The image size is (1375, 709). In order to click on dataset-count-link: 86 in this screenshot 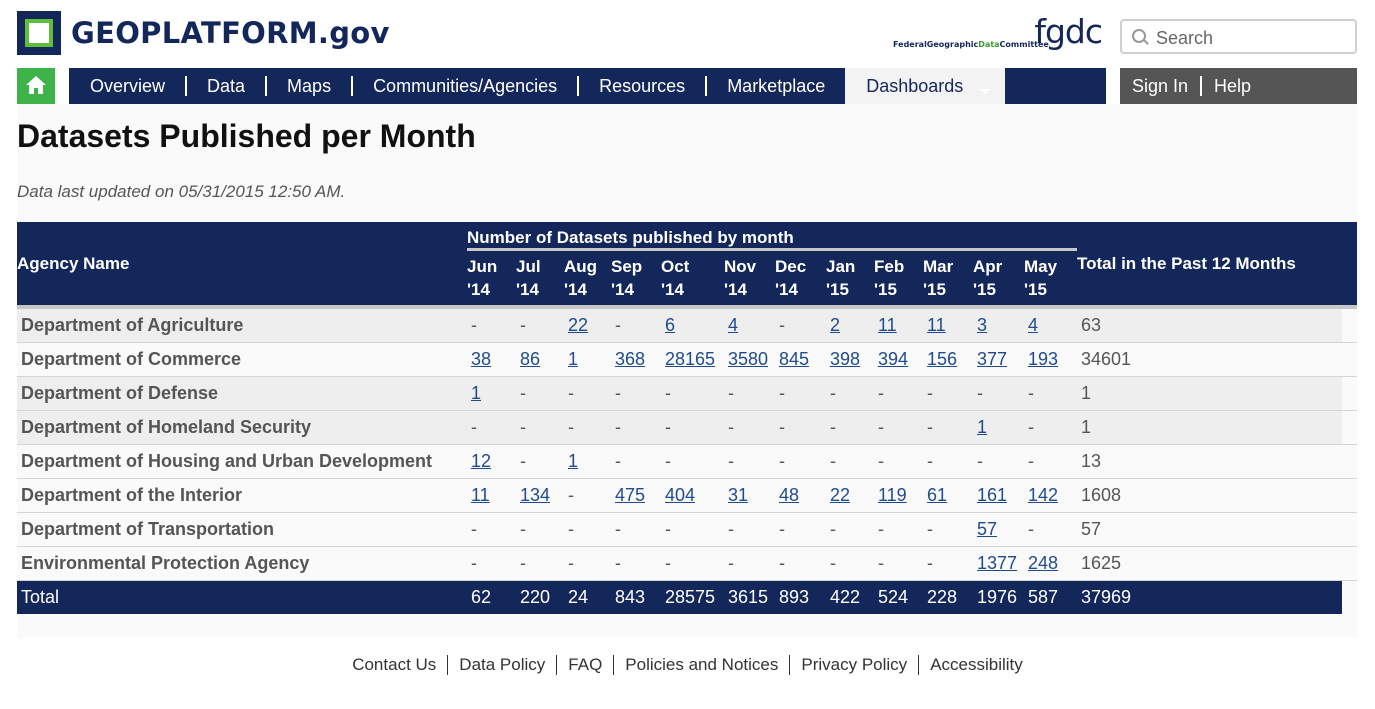, I will do `click(530, 359)`.